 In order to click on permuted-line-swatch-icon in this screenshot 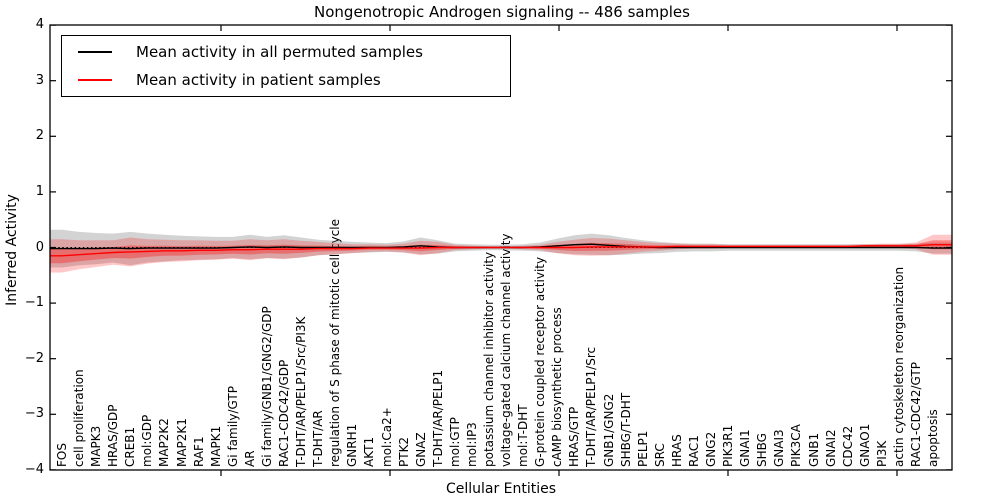, I will do `click(95, 52)`.